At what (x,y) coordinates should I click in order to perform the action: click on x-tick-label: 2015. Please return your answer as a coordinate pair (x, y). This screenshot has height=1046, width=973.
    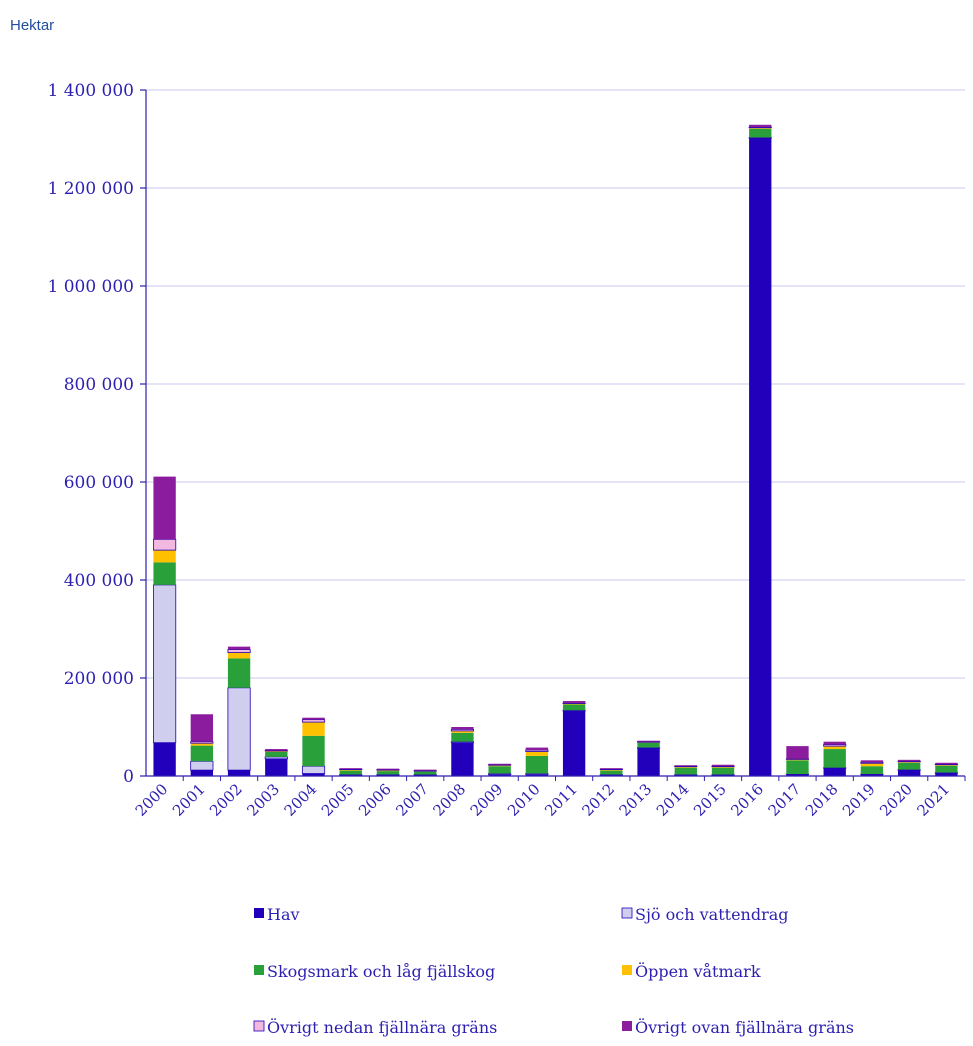
    Looking at the image, I should click on (710, 800).